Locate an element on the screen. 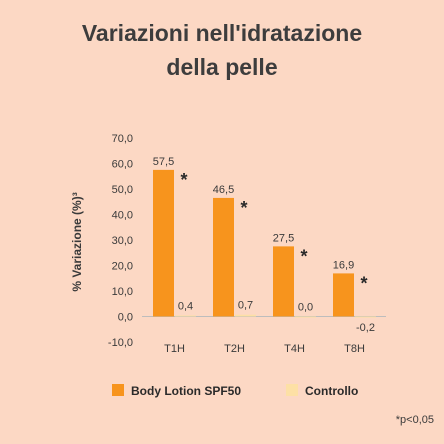 Image resolution: width=444 pixels, height=444 pixels. legend-label-body-lotion: Body Lotion SPF50 is located at coordinates (186, 391).